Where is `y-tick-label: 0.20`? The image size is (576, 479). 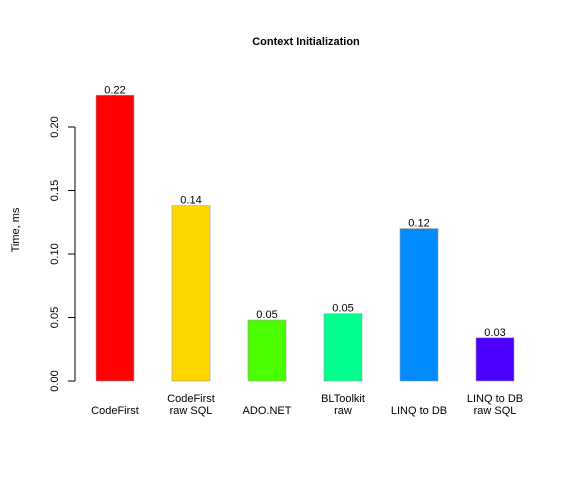
y-tick-label: 0.20 is located at coordinates (55, 126).